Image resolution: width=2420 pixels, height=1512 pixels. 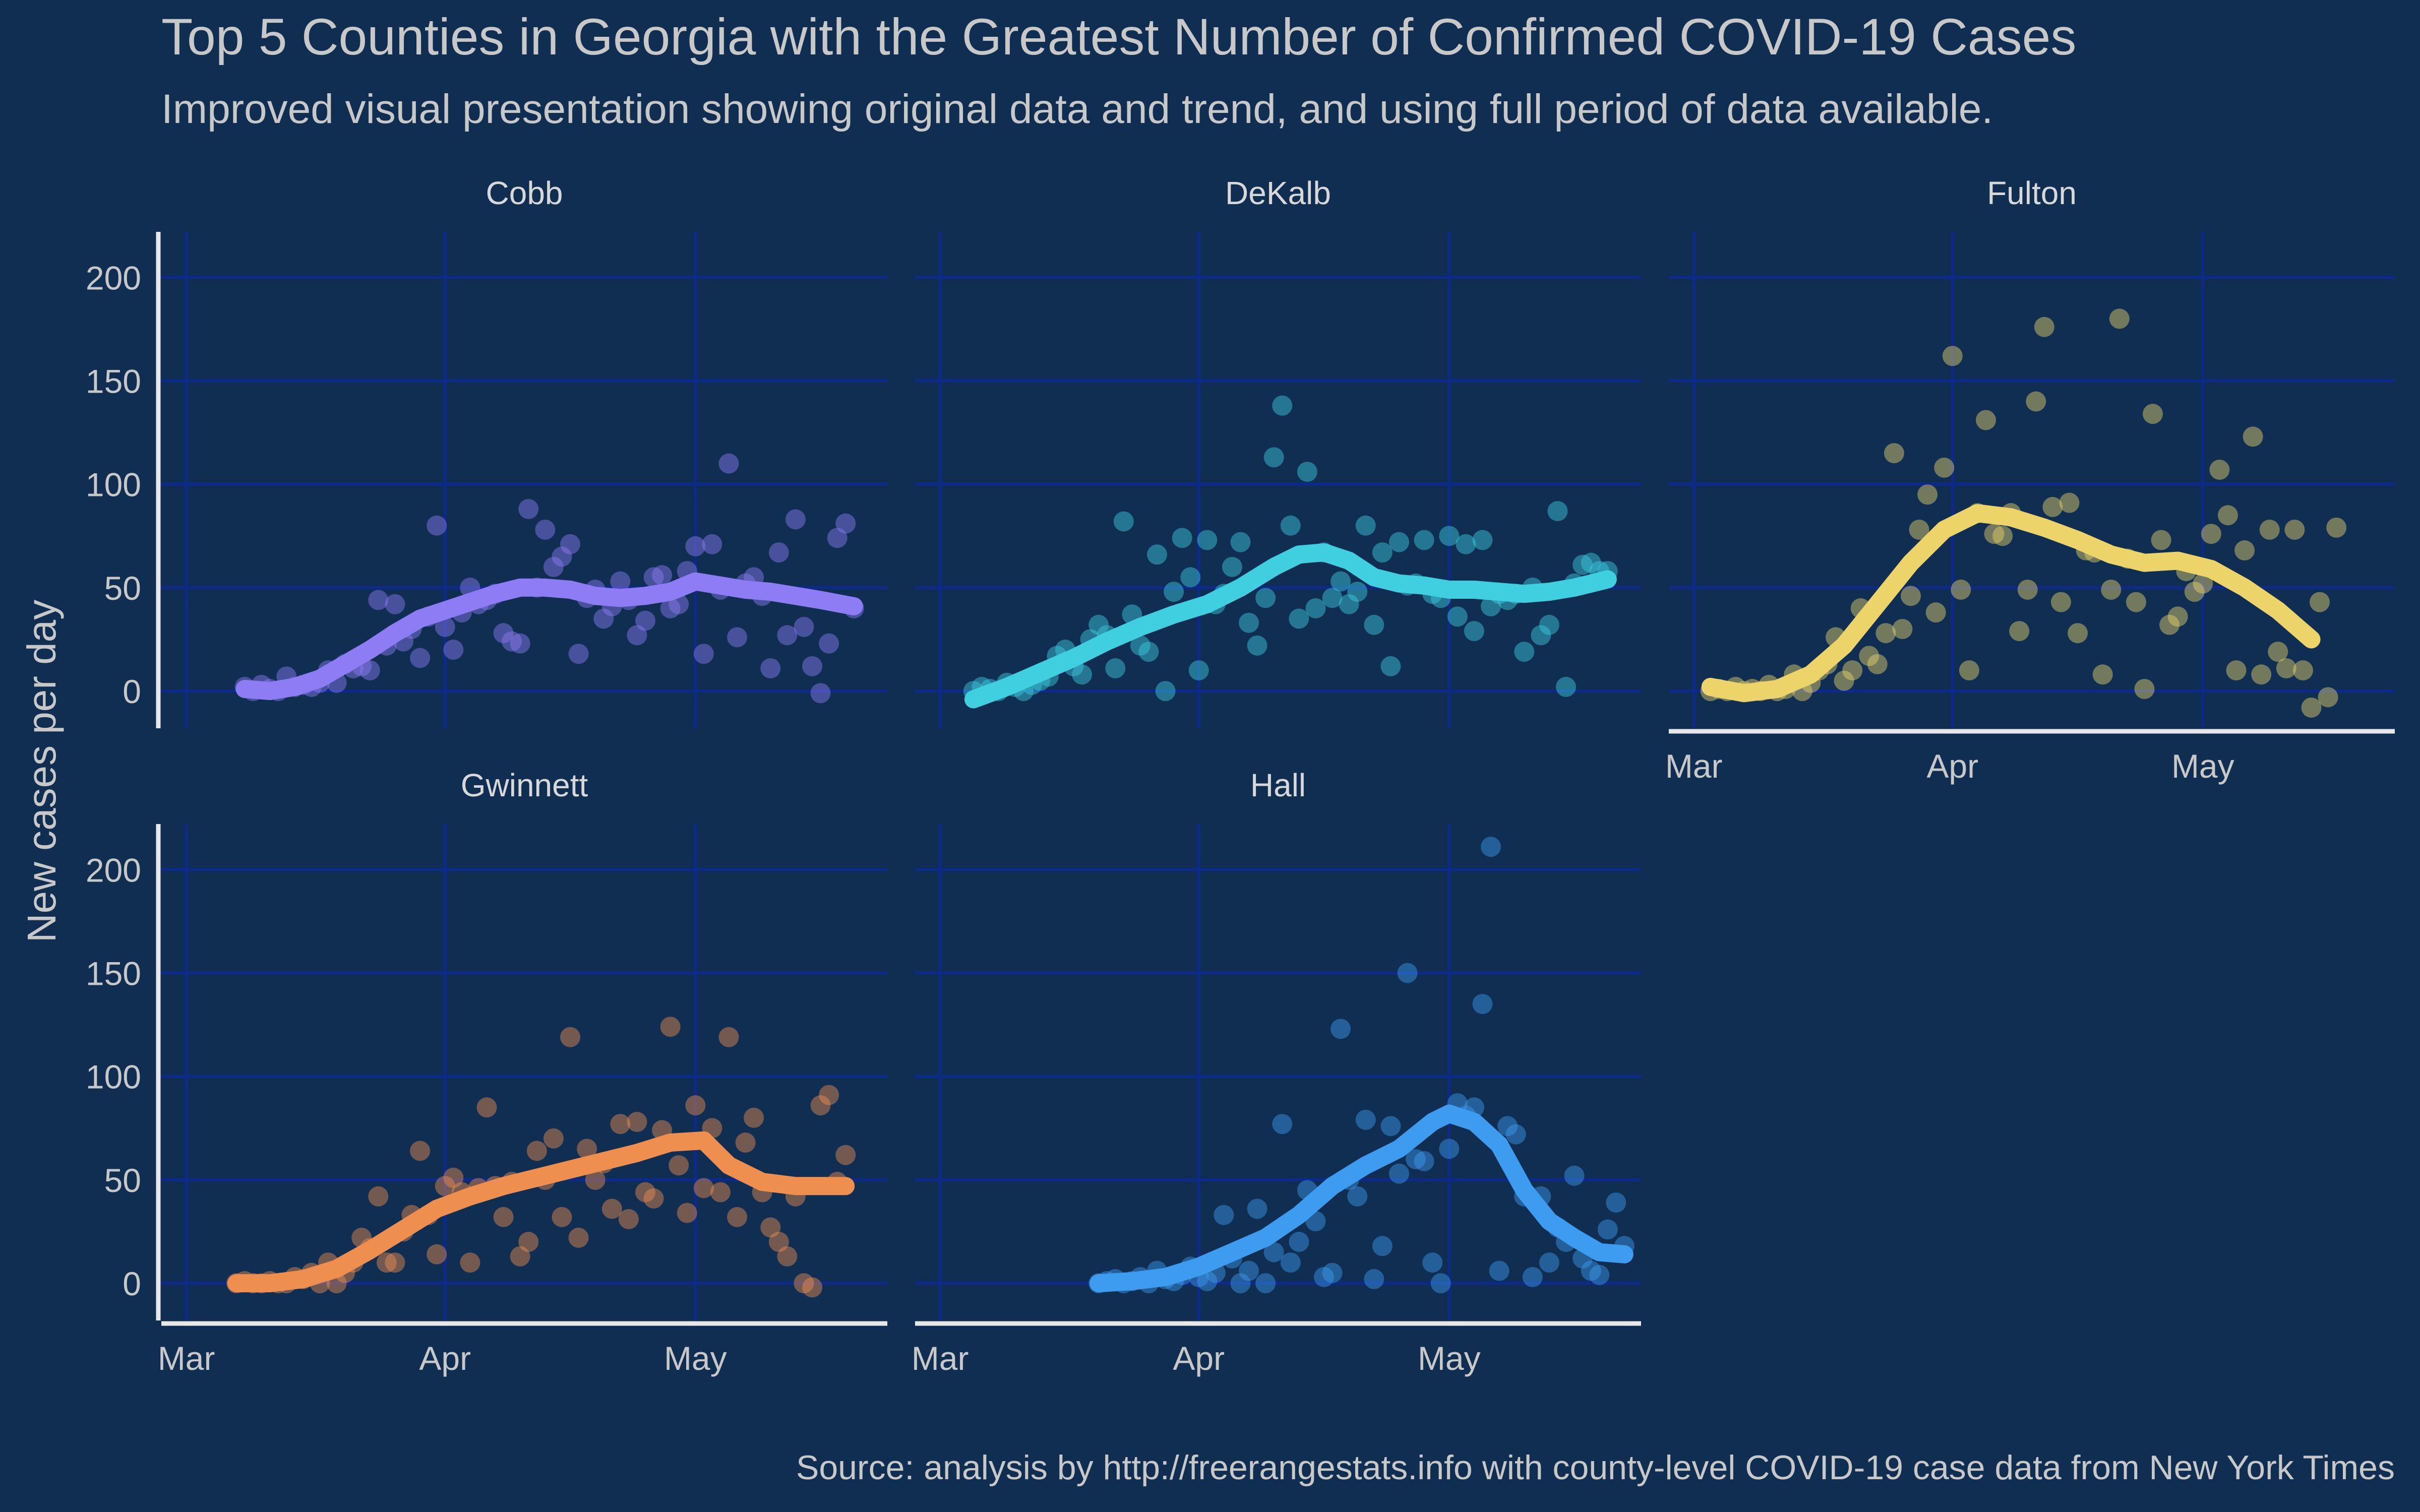 What do you see at coordinates (524, 785) in the screenshot?
I see `panel-title: Gwinnett` at bounding box center [524, 785].